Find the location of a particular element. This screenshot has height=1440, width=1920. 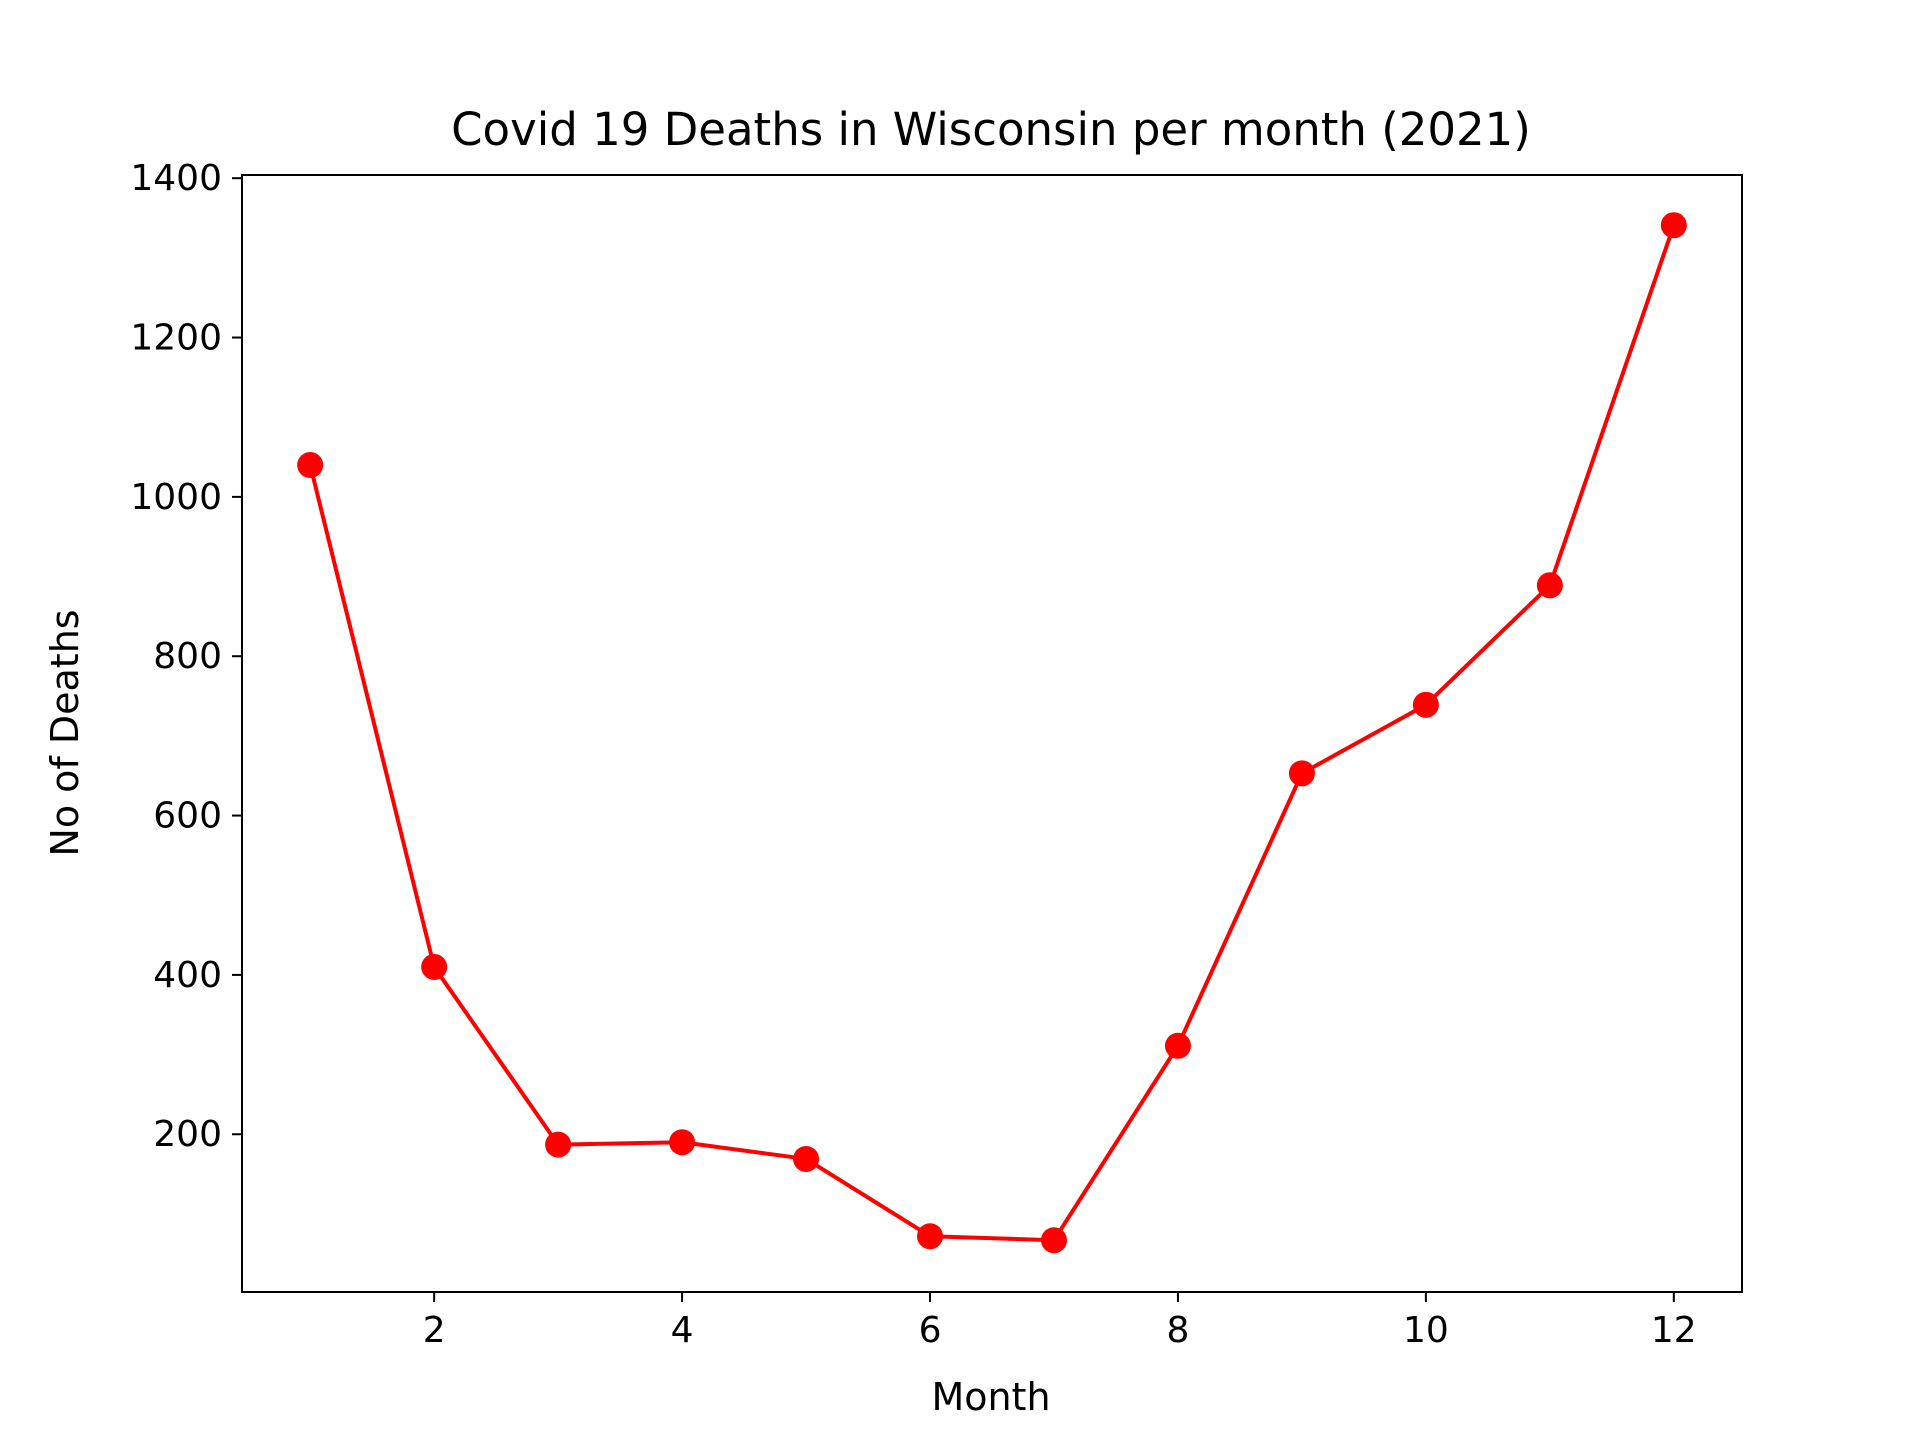

x-tick-label: 12 is located at coordinates (1674, 1330).